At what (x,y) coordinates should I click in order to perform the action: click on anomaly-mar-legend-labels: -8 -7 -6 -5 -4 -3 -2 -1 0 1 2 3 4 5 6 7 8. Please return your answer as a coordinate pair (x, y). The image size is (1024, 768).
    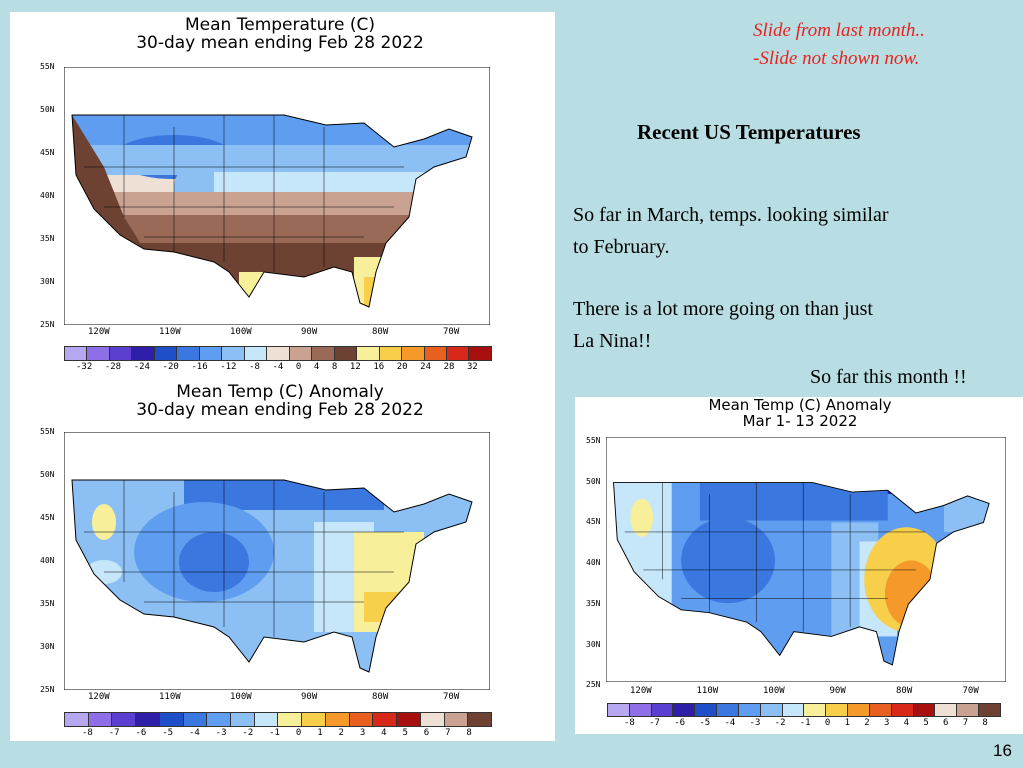
    Looking at the image, I should click on (806, 723).